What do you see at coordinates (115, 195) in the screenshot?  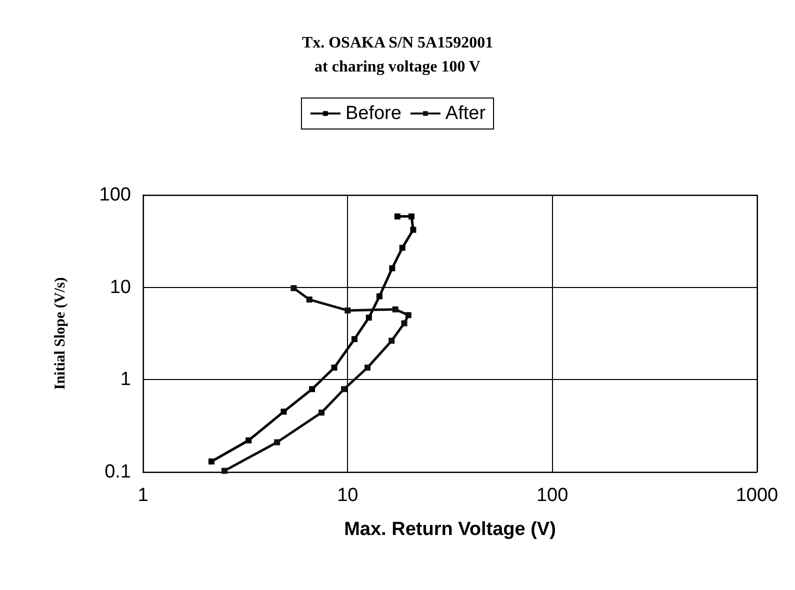 I see `y-tick-label: 100` at bounding box center [115, 195].